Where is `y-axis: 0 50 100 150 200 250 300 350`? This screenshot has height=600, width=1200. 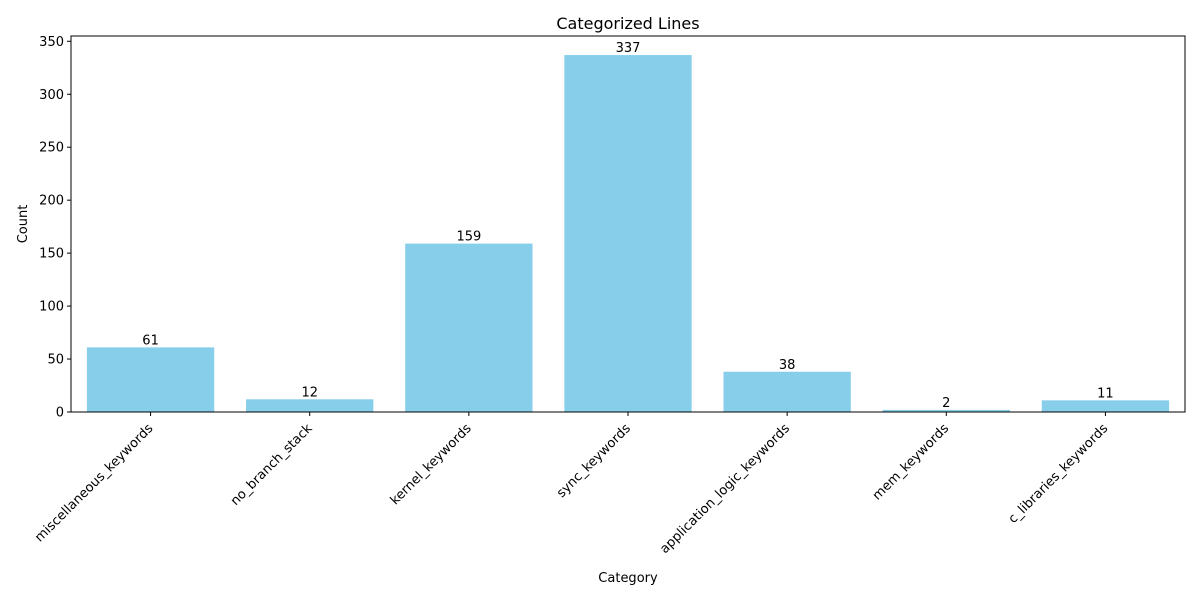
y-axis: 0 50 100 150 200 250 300 350 is located at coordinates (55, 228).